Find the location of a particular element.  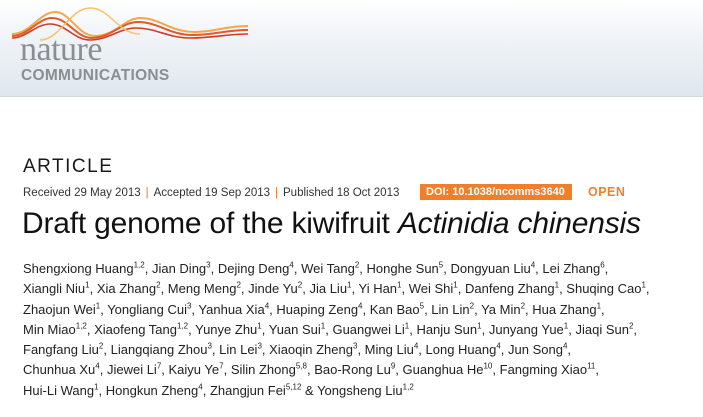

author-affiliation-marker: 5 is located at coordinates (422, 306).